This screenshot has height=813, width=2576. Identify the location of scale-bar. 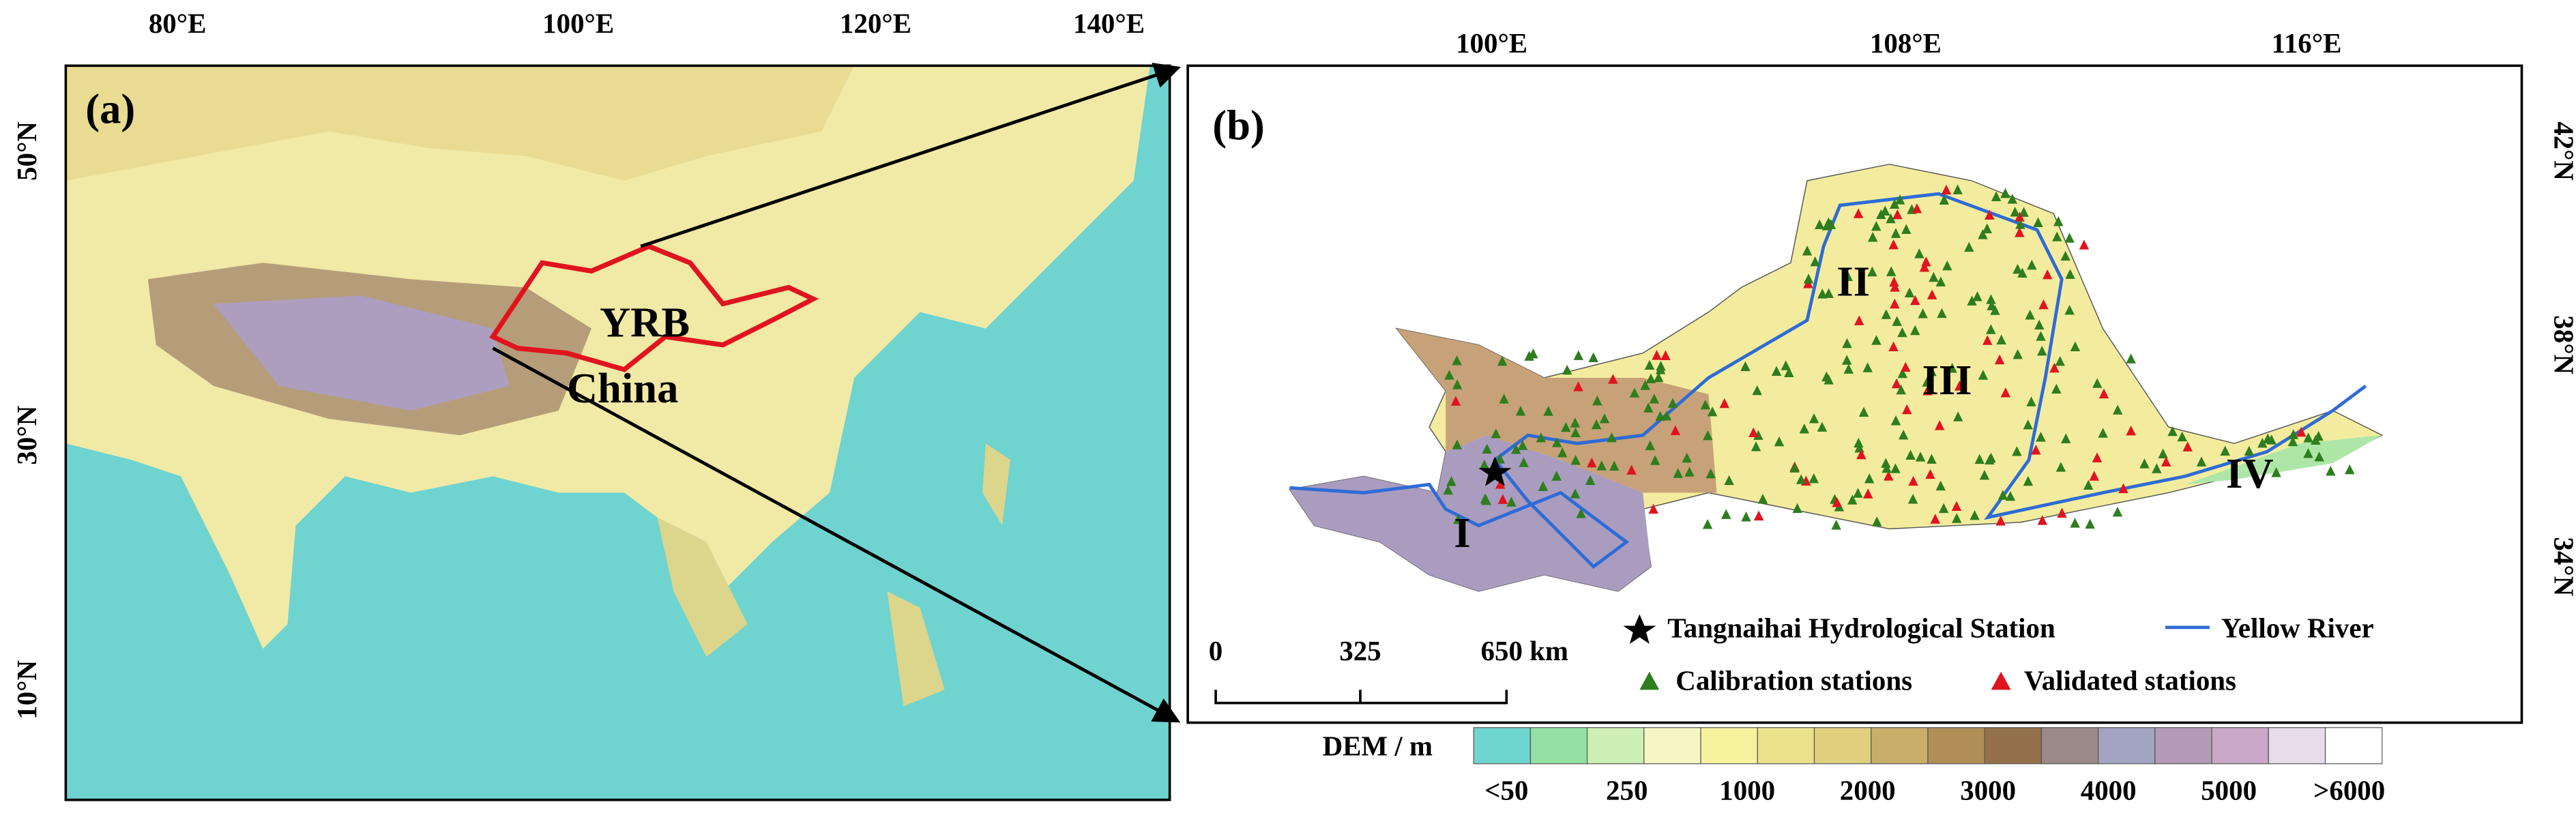
(1361, 697).